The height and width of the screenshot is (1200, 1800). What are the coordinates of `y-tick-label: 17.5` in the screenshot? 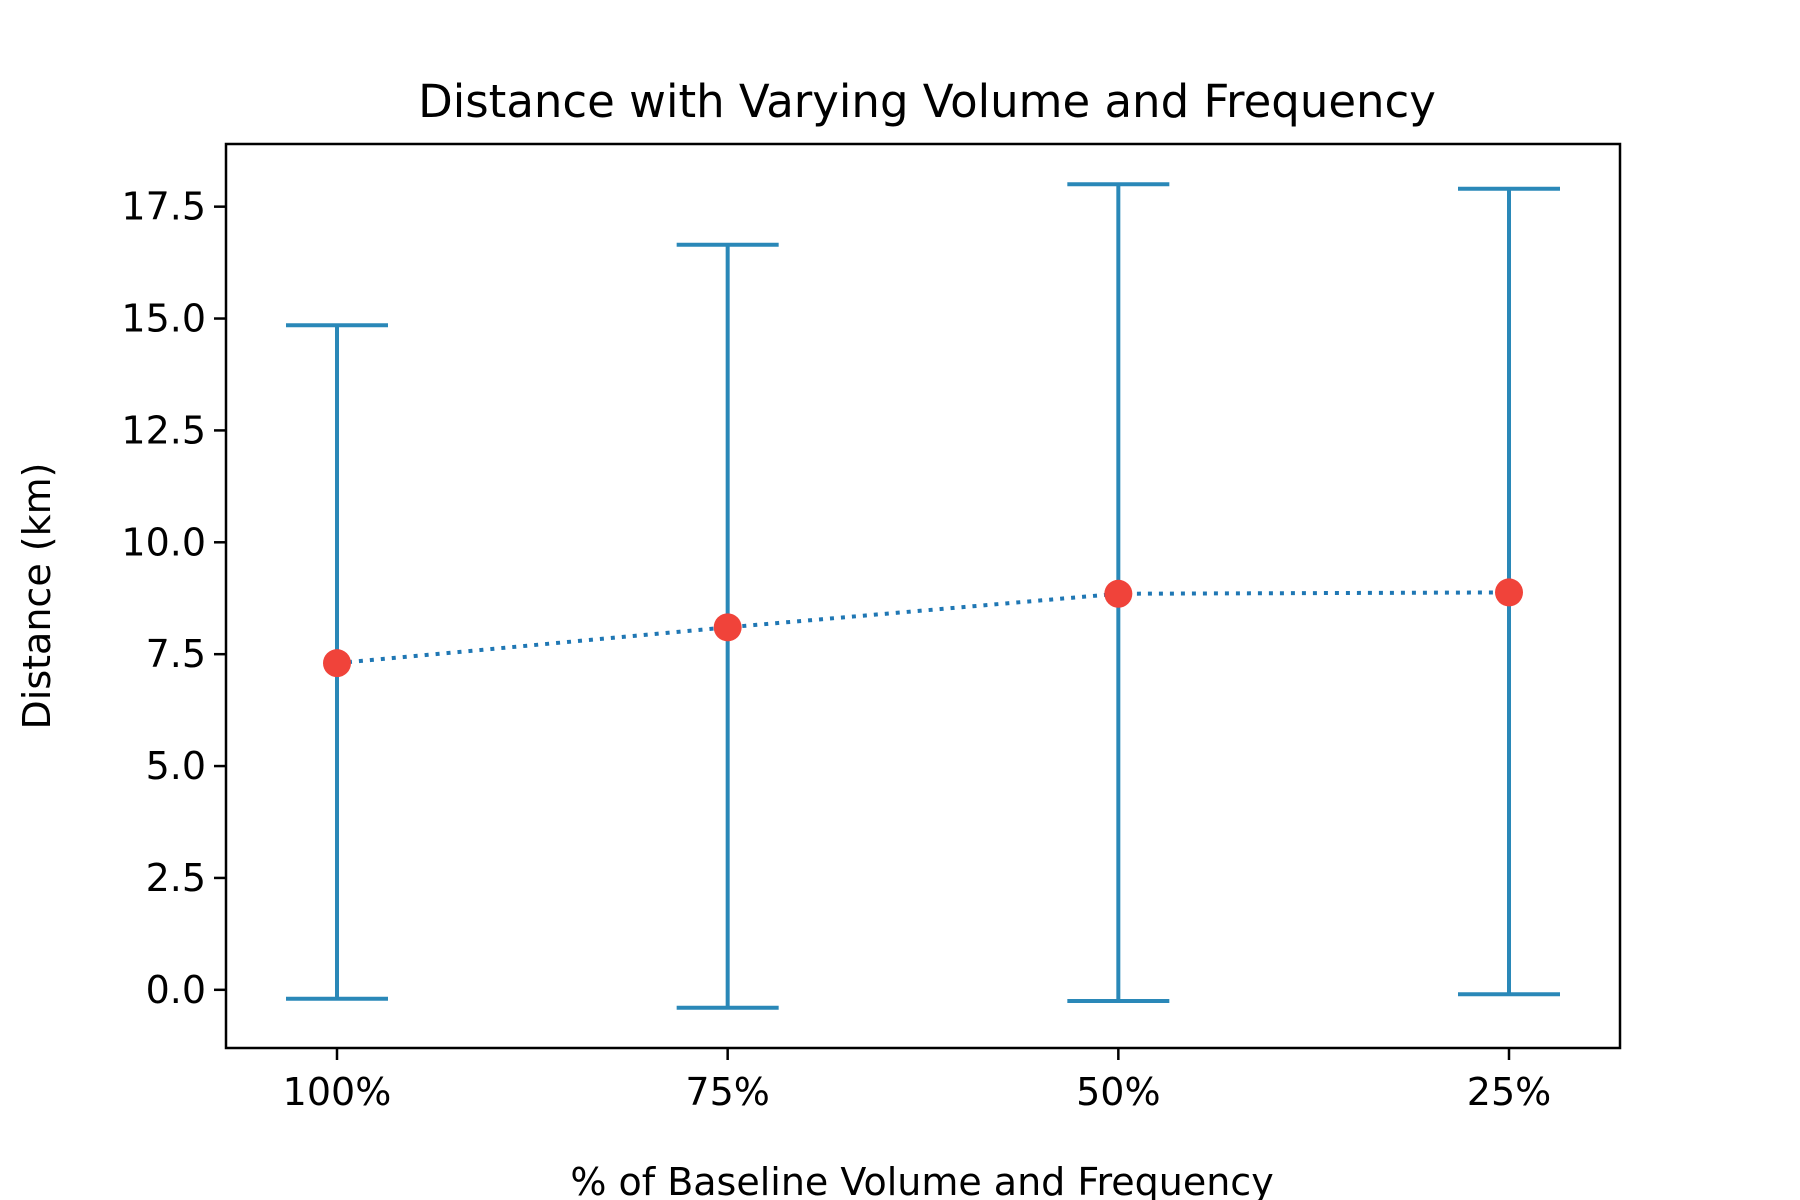 It's located at (163, 207).